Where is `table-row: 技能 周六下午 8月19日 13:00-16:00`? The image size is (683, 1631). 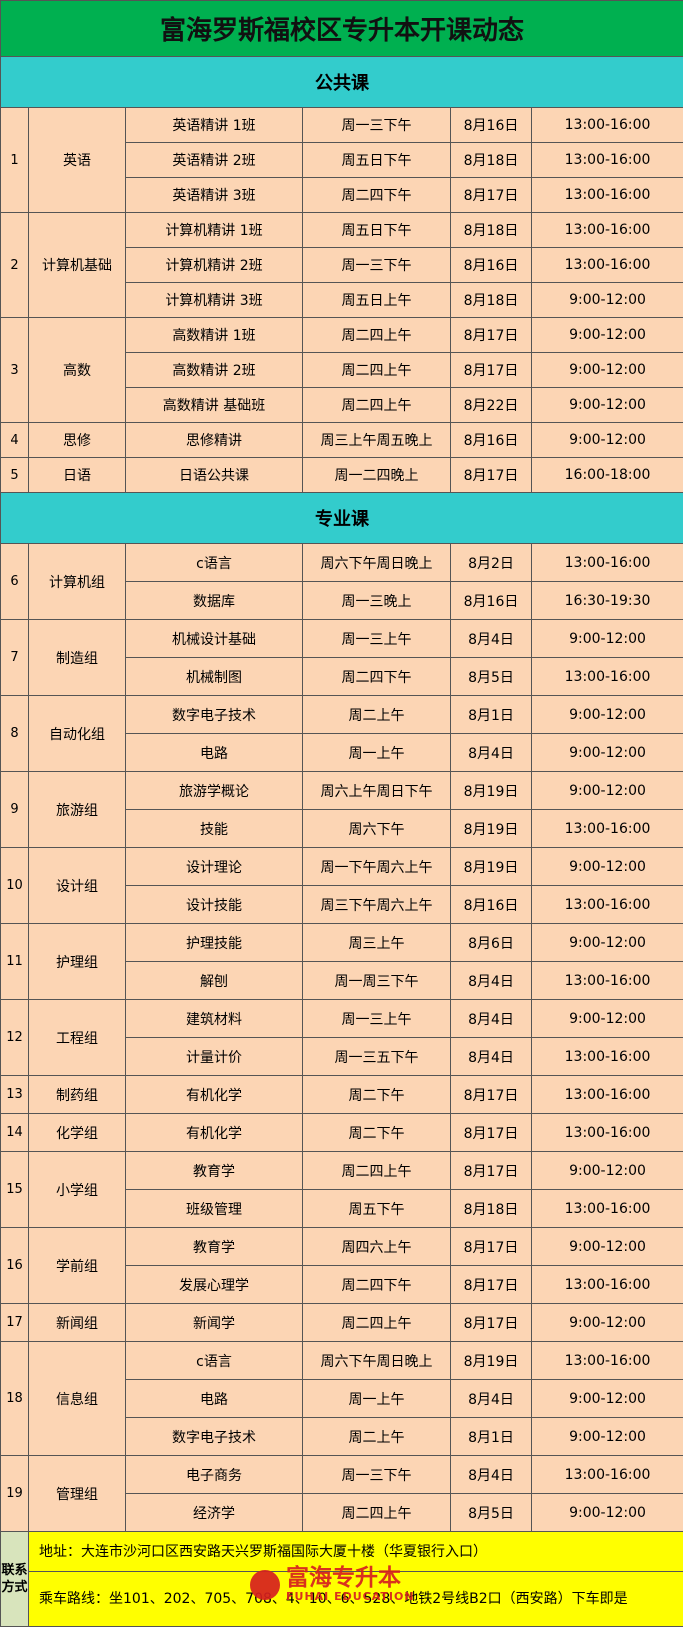
table-row: 技能 周六下午 8月19日 13:00-16:00 is located at coordinates (342, 828).